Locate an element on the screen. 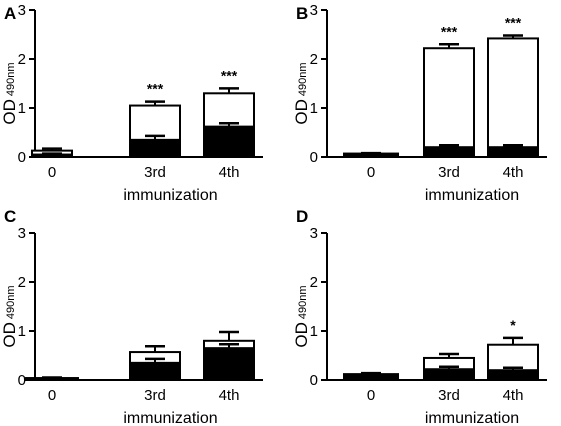  panel-letter: B is located at coordinates (302, 13).